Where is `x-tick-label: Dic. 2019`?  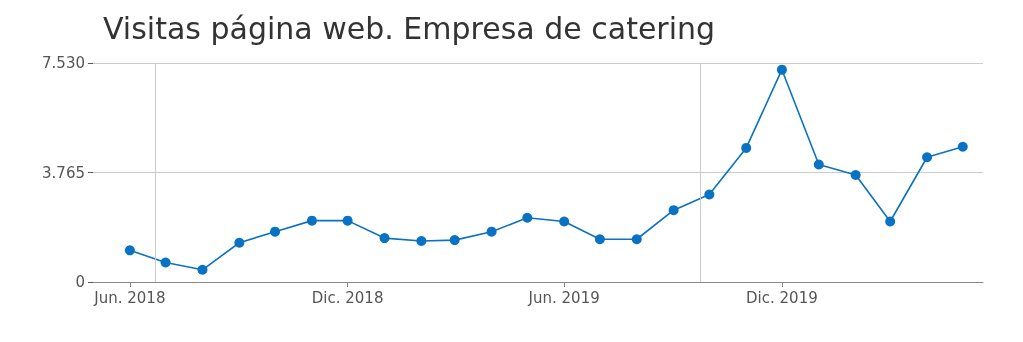
x-tick-label: Dic. 2019 is located at coordinates (782, 297).